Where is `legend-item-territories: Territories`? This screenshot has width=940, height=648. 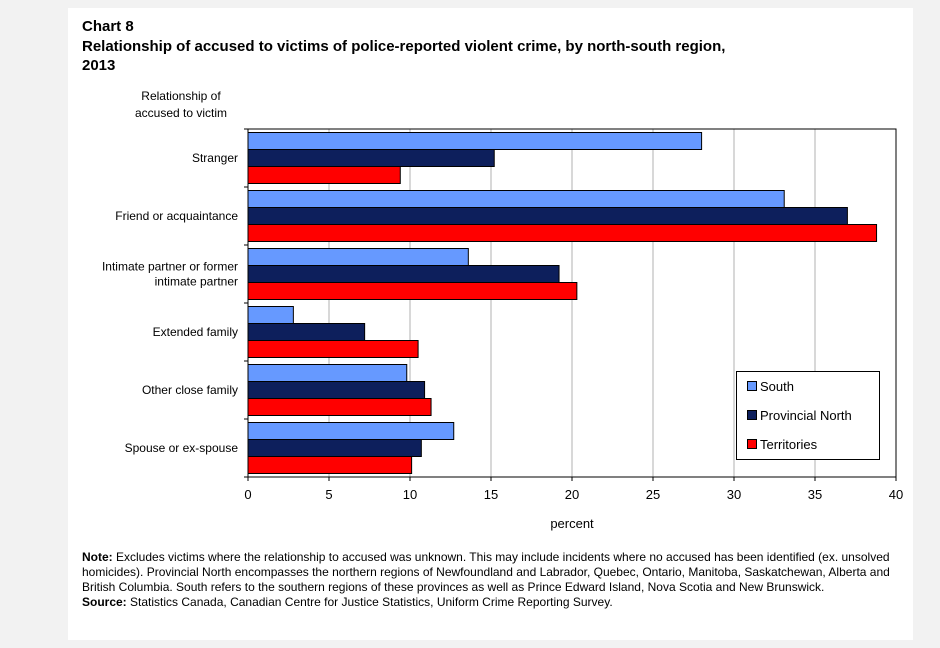 legend-item-territories: Territories is located at coordinates (782, 444).